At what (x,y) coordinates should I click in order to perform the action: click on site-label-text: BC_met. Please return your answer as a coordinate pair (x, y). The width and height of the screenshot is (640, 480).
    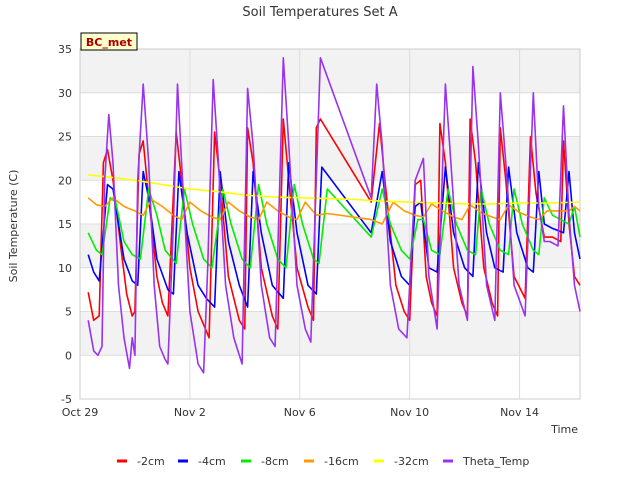
    Looking at the image, I should click on (109, 42).